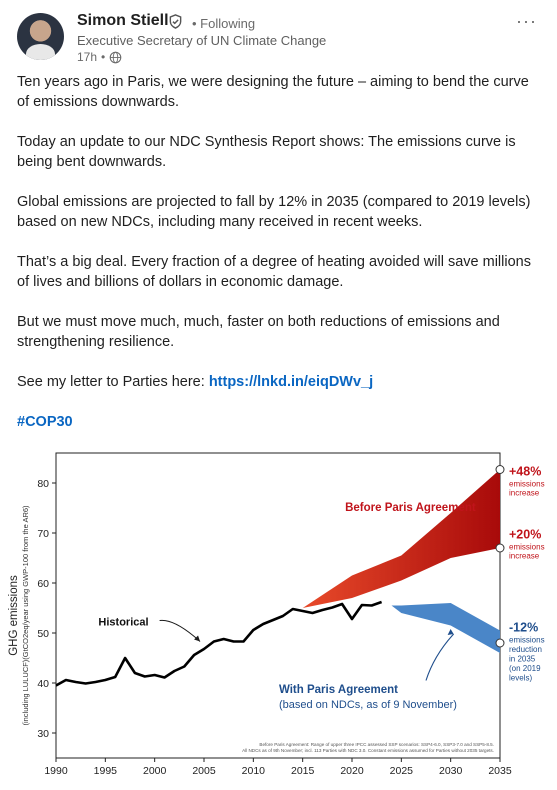 This screenshot has width=557, height=790. What do you see at coordinates (500, 469) in the screenshot?
I see `before-upper-marker` at bounding box center [500, 469].